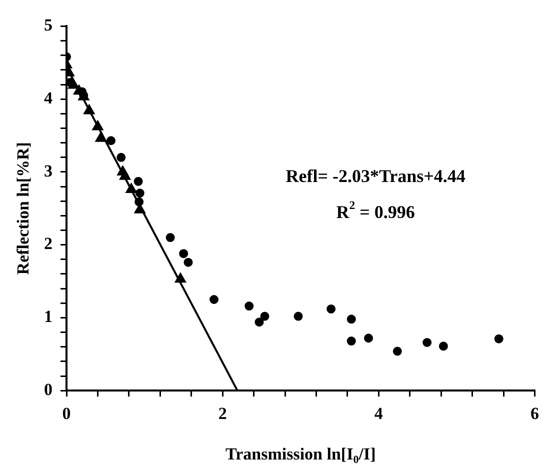 Image resolution: width=555 pixels, height=475 pixels. I want to click on x-tick-label: 4, so click(379, 414).